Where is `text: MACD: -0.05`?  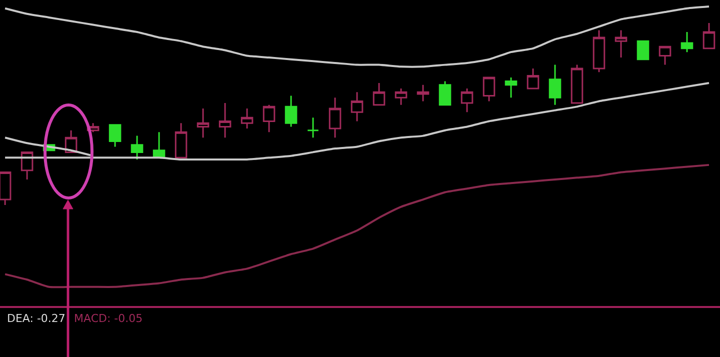
text: MACD: -0.05 is located at coordinates (108, 318).